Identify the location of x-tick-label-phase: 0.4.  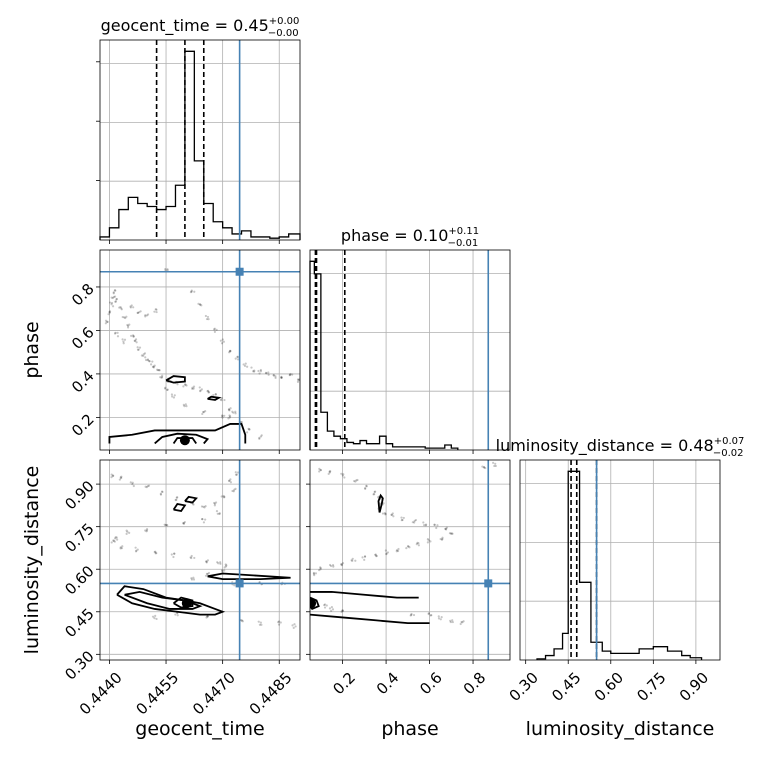
(388, 684).